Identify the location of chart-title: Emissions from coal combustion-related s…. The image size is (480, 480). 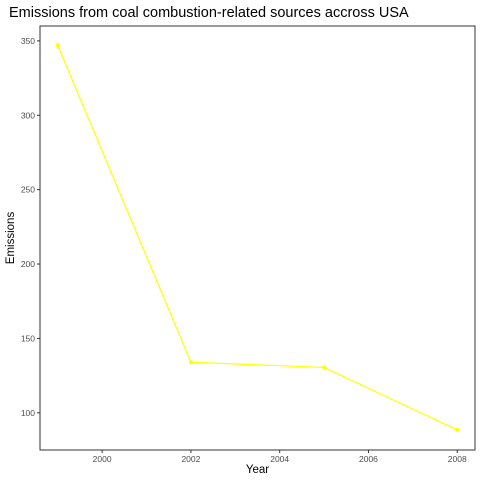
(209, 13).